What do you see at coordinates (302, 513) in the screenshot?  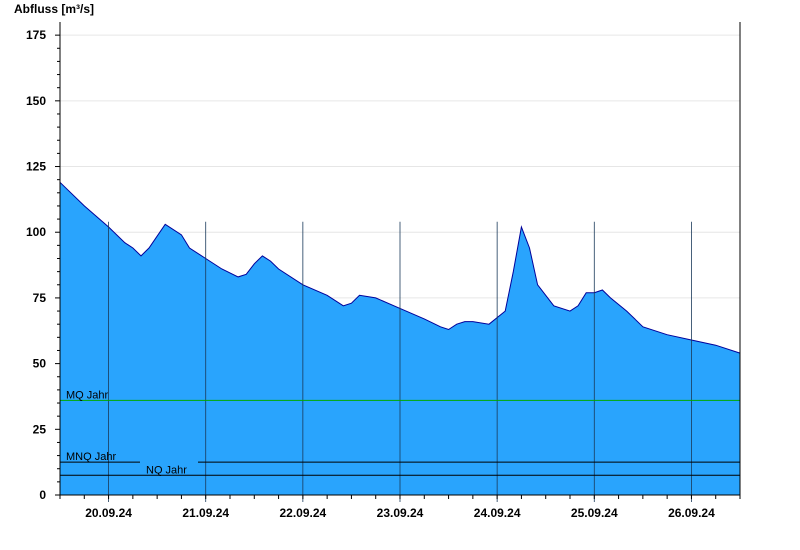 I see `x-tick-label: 22.09.24` at bounding box center [302, 513].